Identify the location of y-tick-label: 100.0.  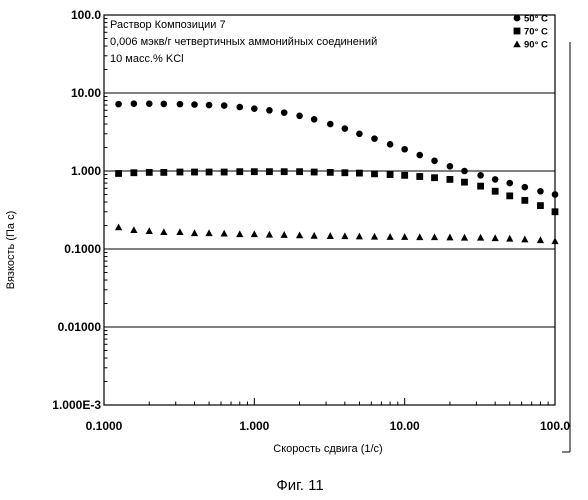
(86, 15).